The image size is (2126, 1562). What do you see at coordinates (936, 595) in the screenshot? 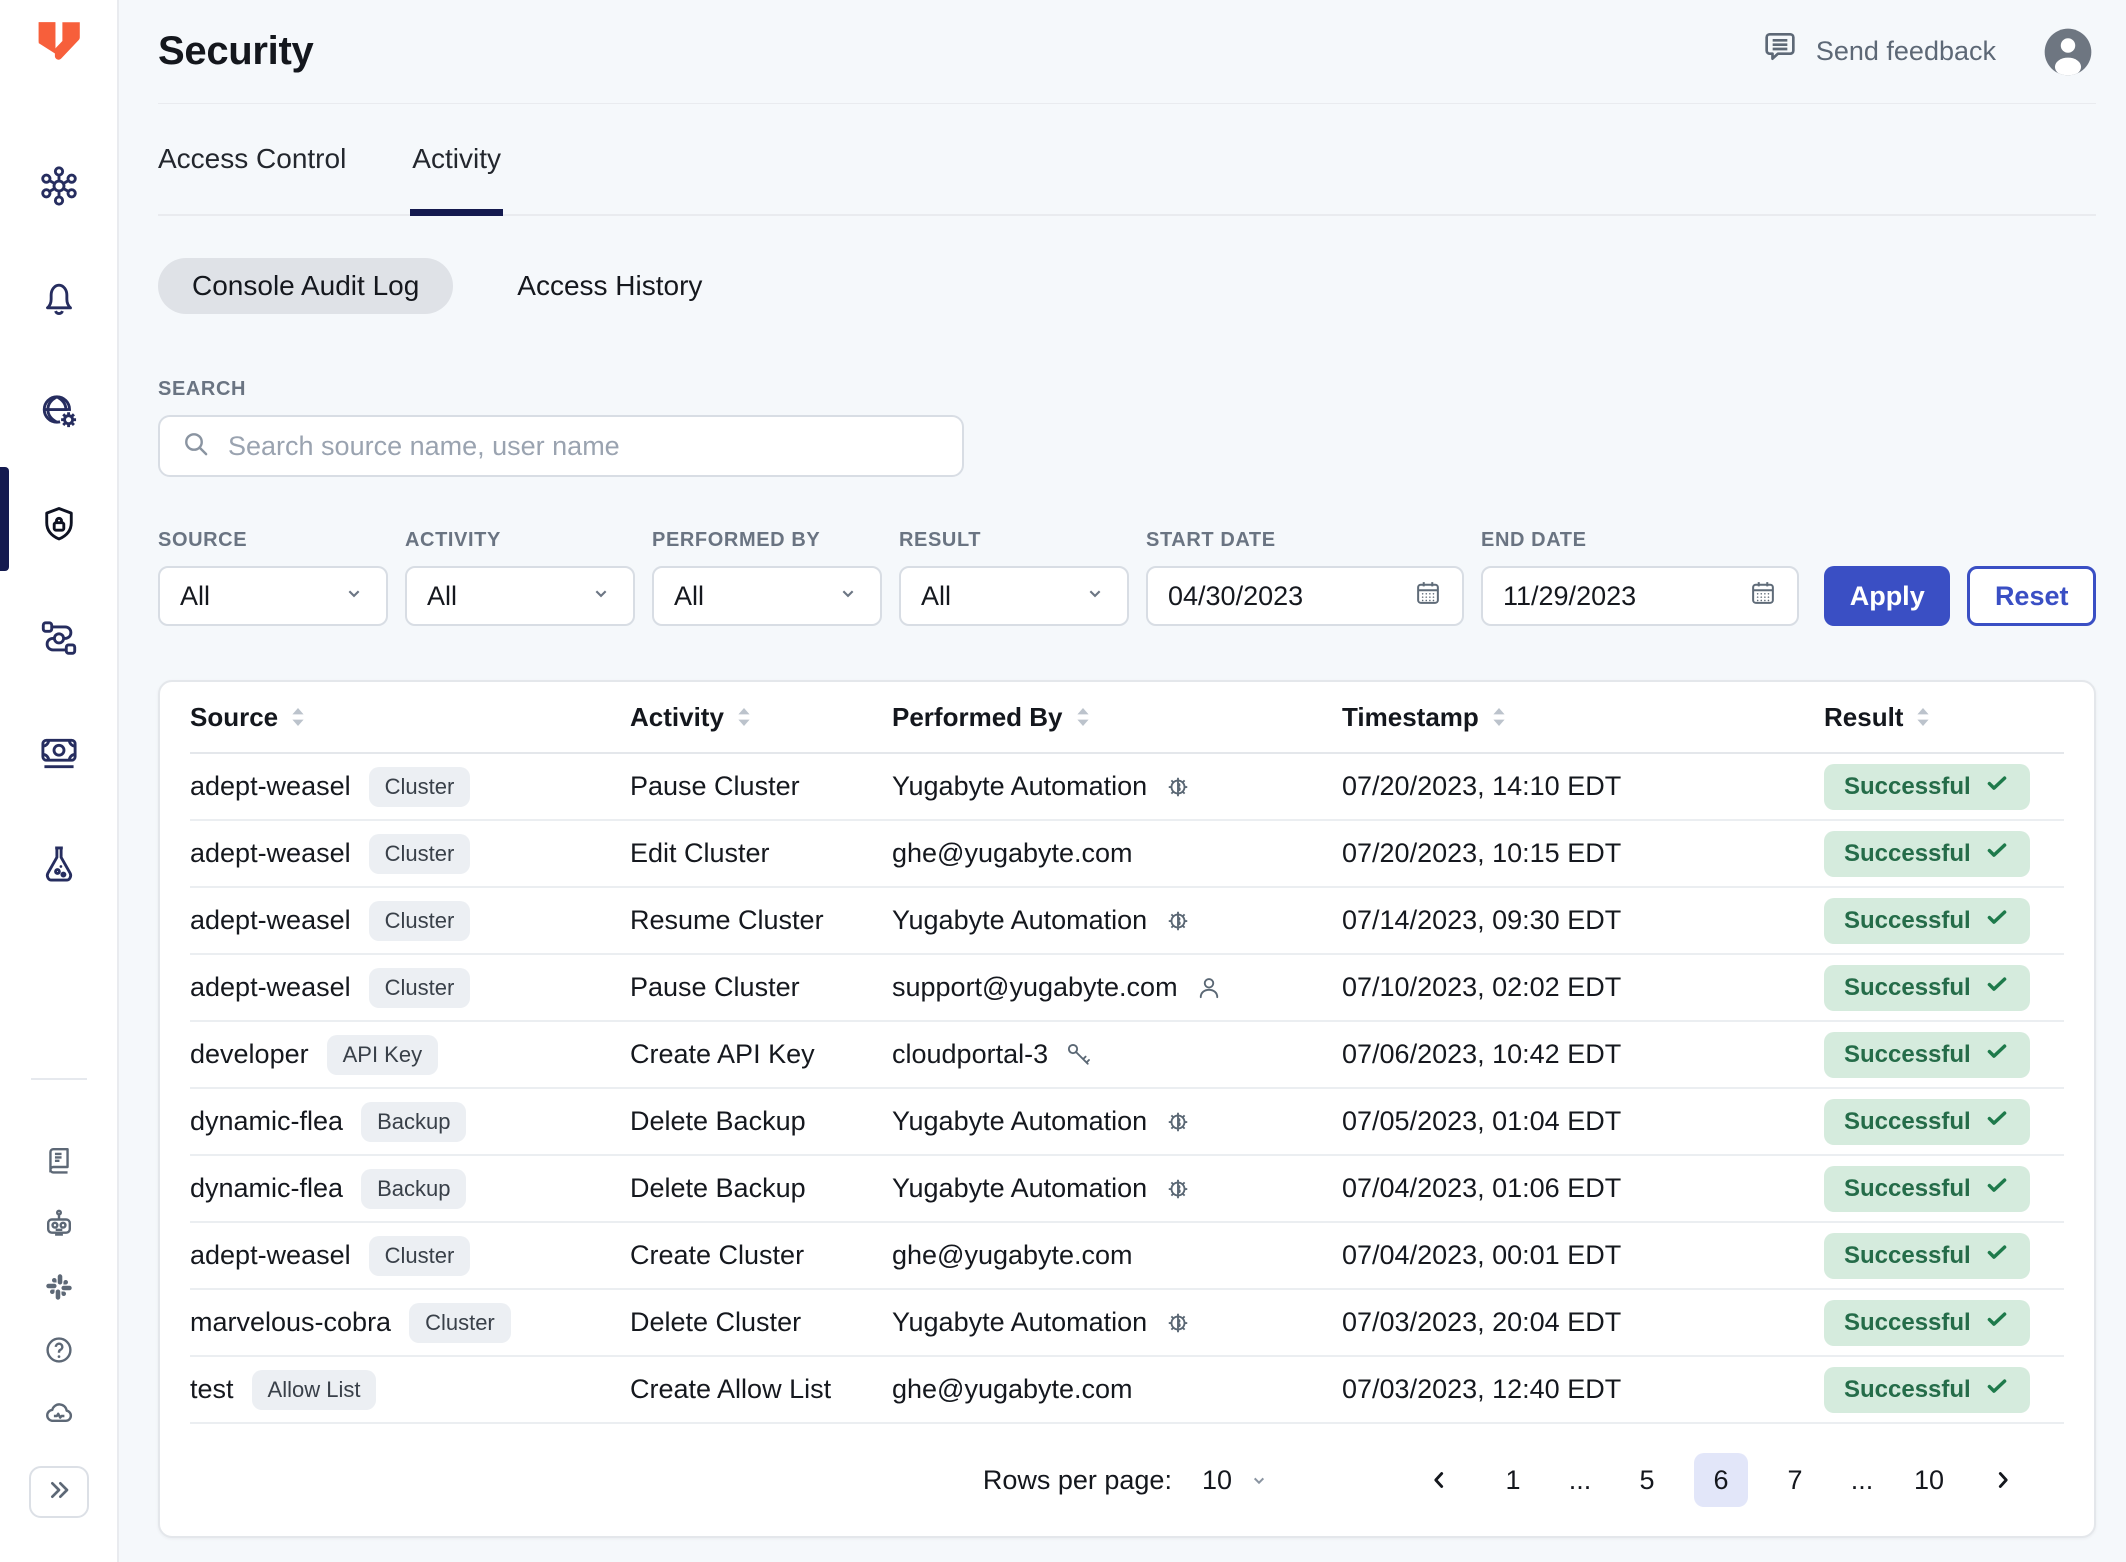
I see `result-filter-value: All` at bounding box center [936, 595].